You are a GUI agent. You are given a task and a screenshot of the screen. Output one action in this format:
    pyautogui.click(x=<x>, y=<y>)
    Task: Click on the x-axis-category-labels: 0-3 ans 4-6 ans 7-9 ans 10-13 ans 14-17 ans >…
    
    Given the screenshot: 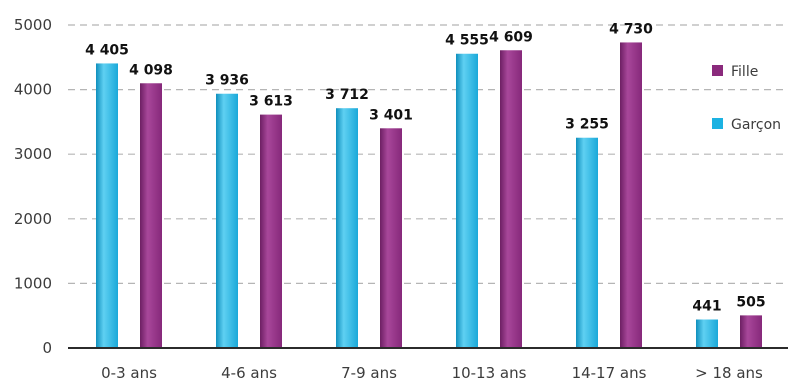 What is the action you would take?
    pyautogui.click(x=432, y=373)
    